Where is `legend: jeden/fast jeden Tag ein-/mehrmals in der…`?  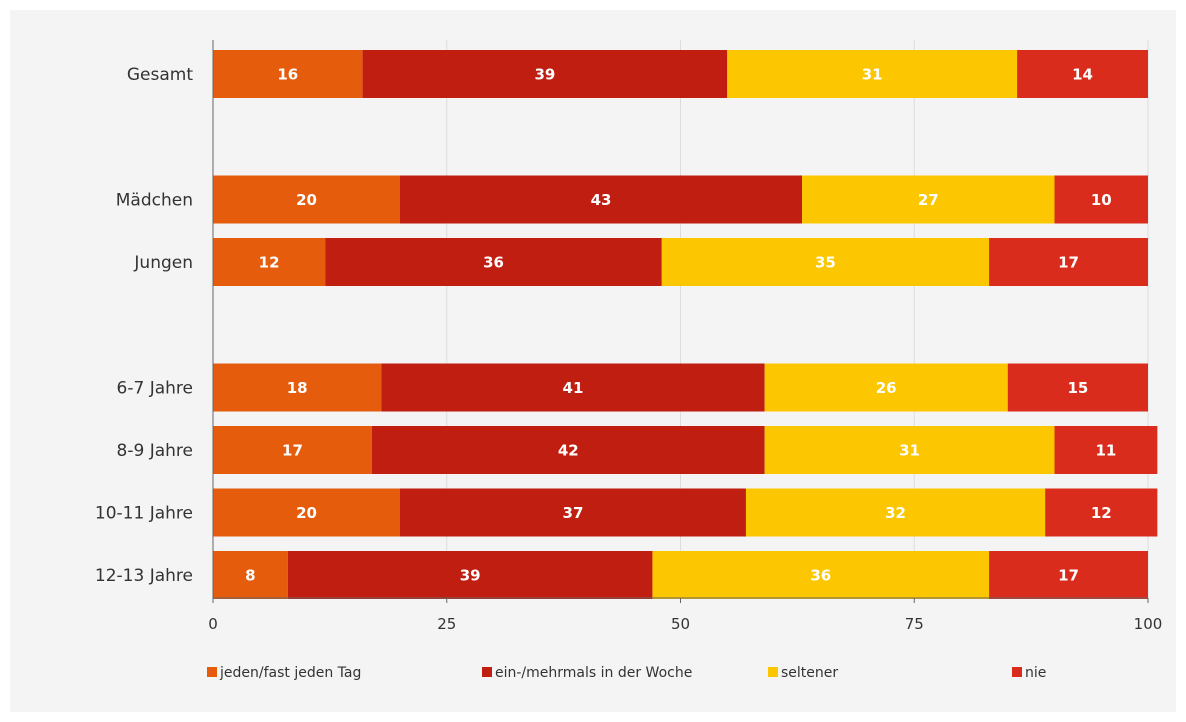 legend: jeden/fast jeden Tag ein-/mehrmals in der… is located at coordinates (626, 673).